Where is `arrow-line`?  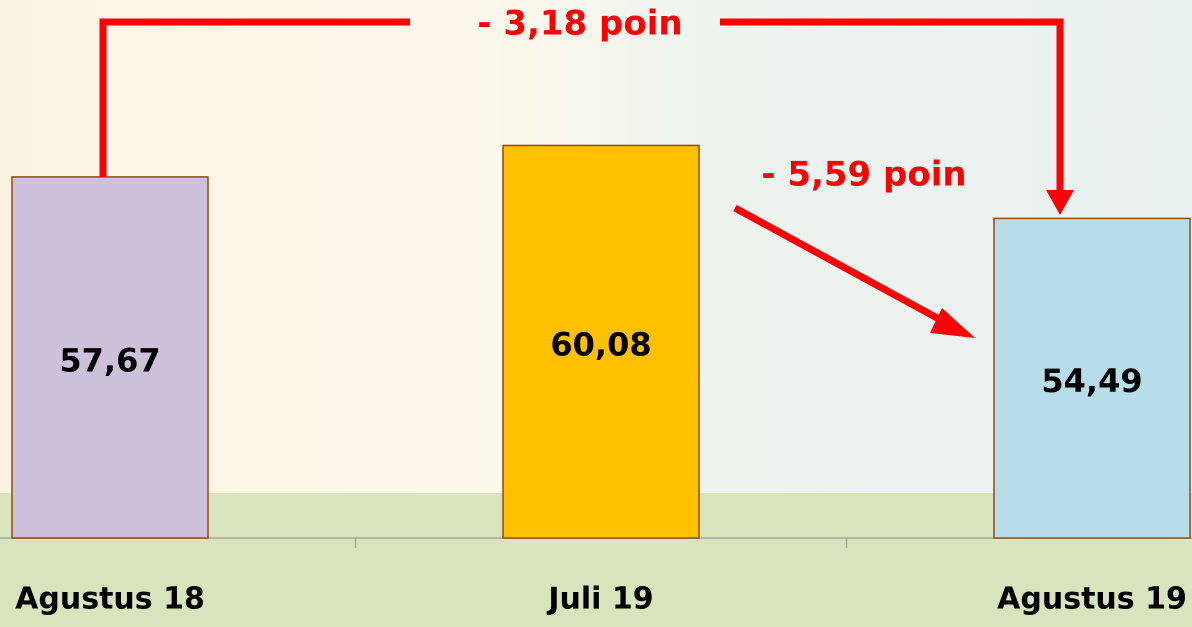 arrow-line is located at coordinates (842, 266).